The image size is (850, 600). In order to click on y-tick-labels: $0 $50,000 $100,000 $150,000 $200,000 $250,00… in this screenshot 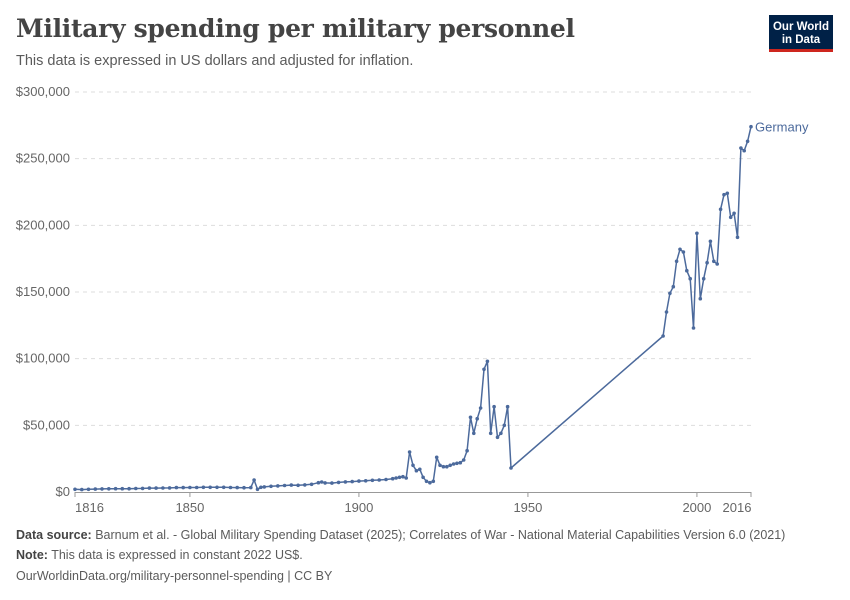, I will do `click(43, 291)`.